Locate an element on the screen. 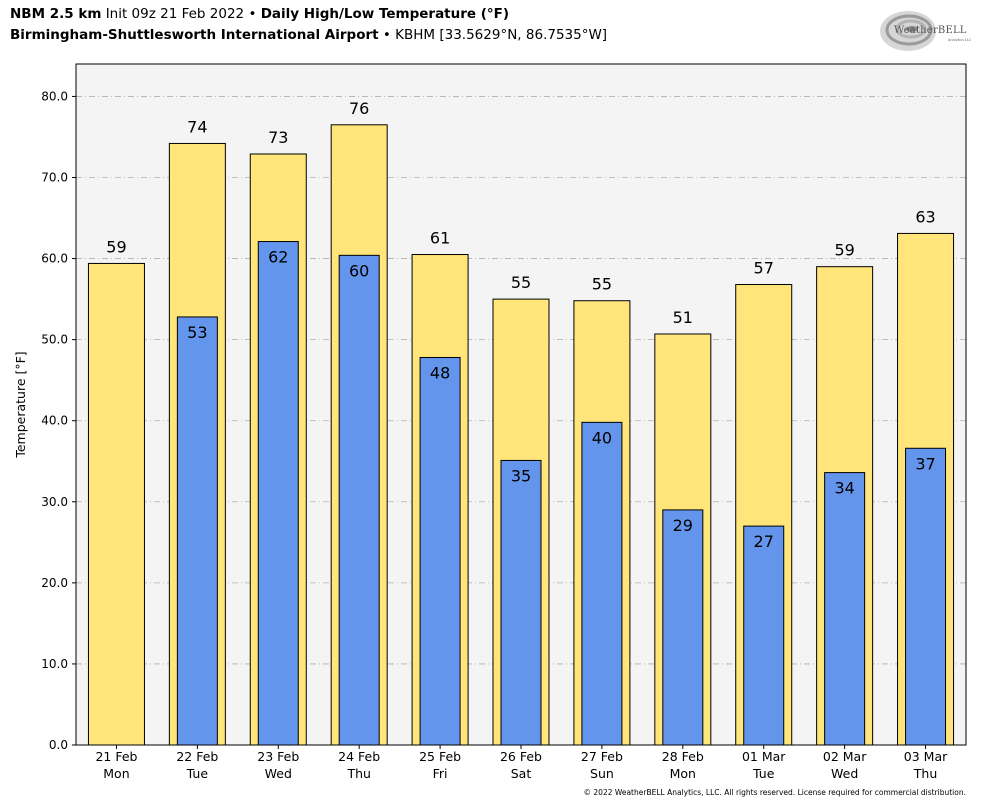  swirl-icon is located at coordinates (908, 31).